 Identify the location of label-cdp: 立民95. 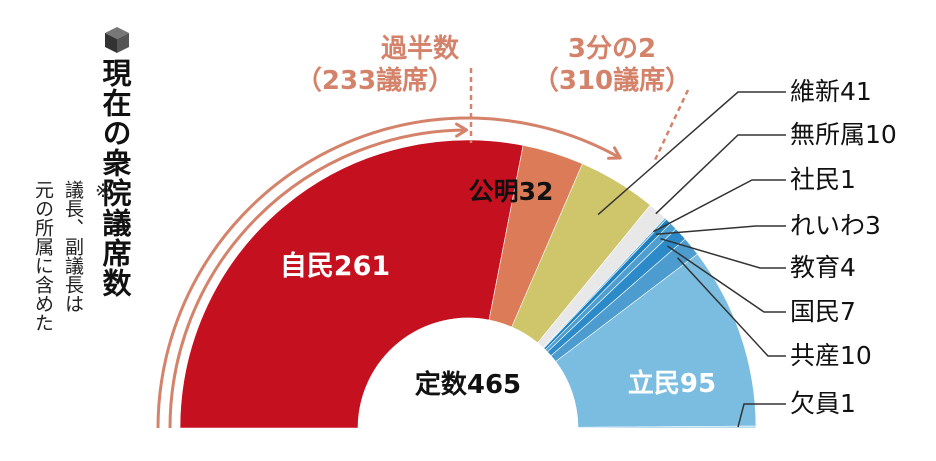
(672, 383).